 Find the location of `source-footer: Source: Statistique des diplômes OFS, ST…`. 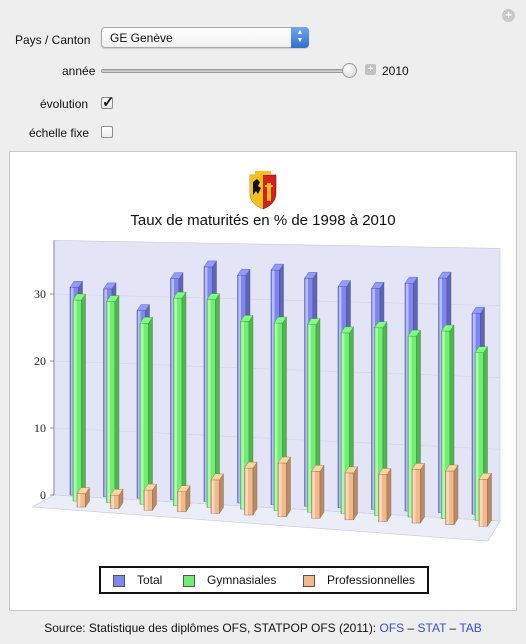

source-footer: Source: Statistique des diplômes OFS, ST… is located at coordinates (263, 628).